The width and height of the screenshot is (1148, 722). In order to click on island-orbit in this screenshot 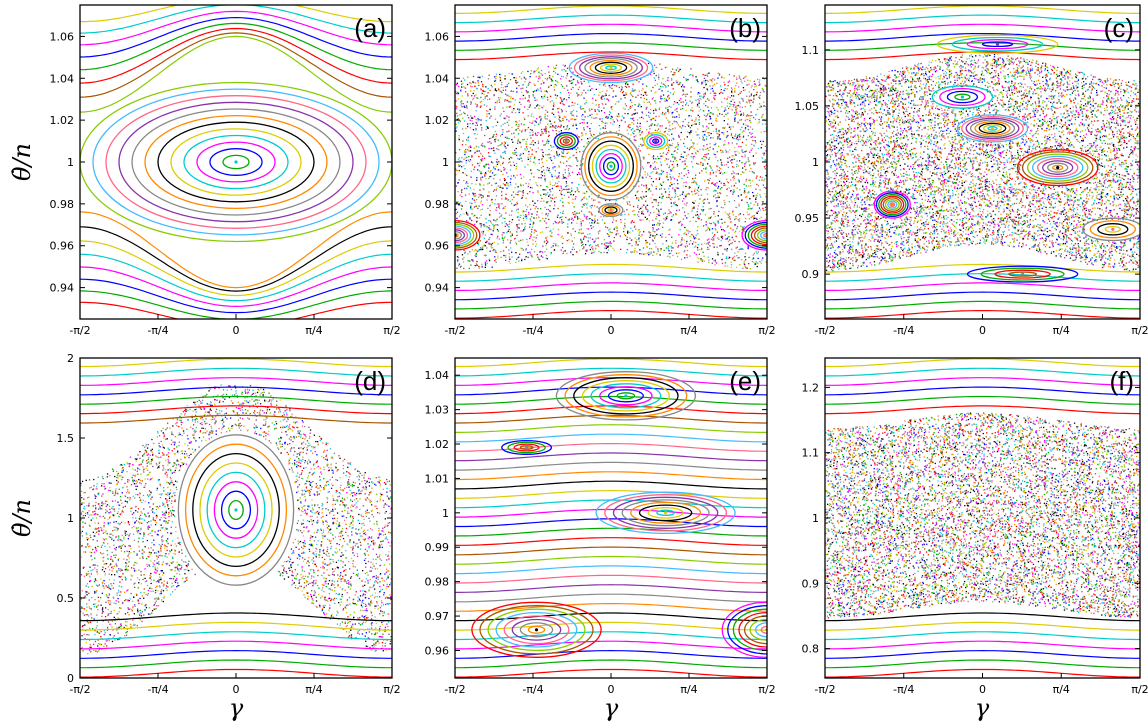, I will do `click(236, 162)`.